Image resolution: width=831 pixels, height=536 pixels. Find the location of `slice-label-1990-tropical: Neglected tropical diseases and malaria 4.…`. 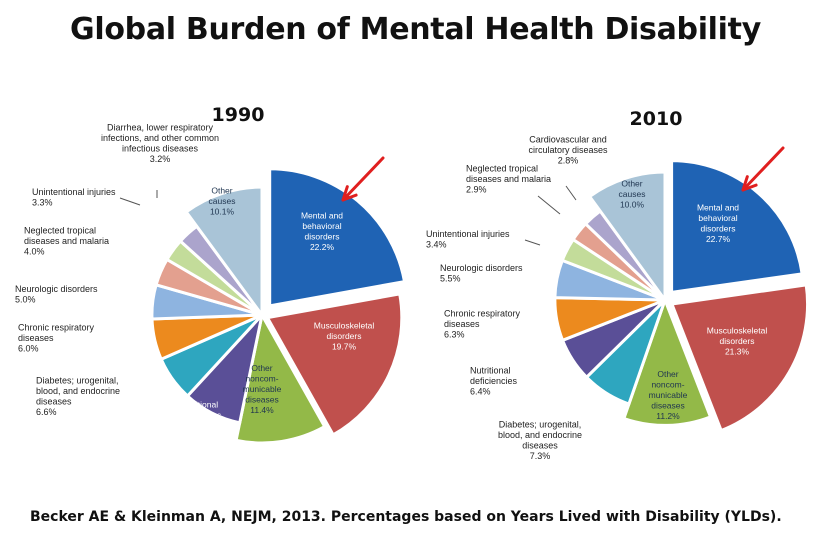

slice-label-1990-tropical: Neglected tropical diseases and malaria 4.… is located at coordinates (66, 241).